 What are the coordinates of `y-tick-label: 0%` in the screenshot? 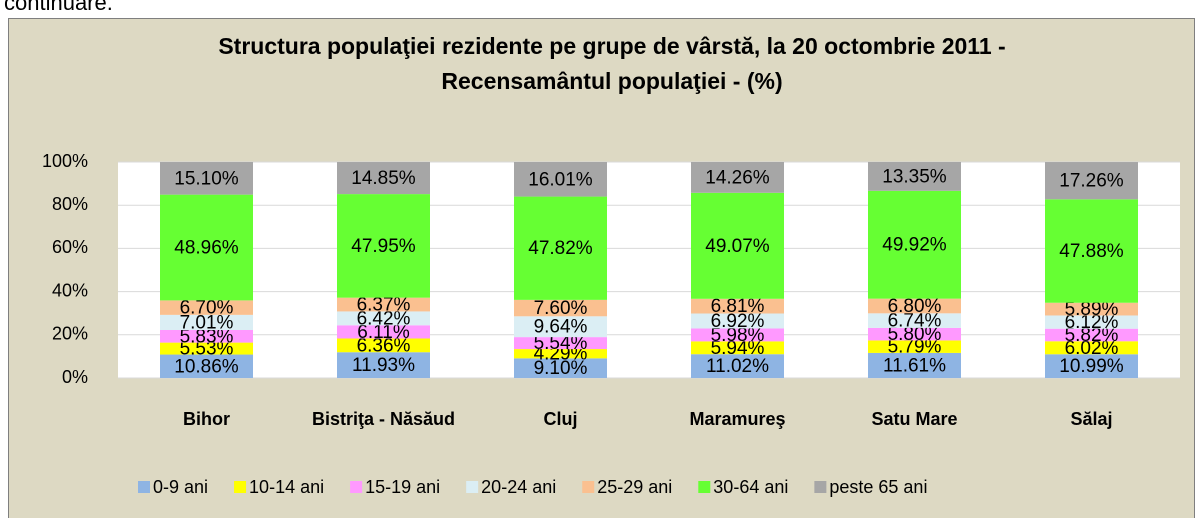 It's located at (75, 377).